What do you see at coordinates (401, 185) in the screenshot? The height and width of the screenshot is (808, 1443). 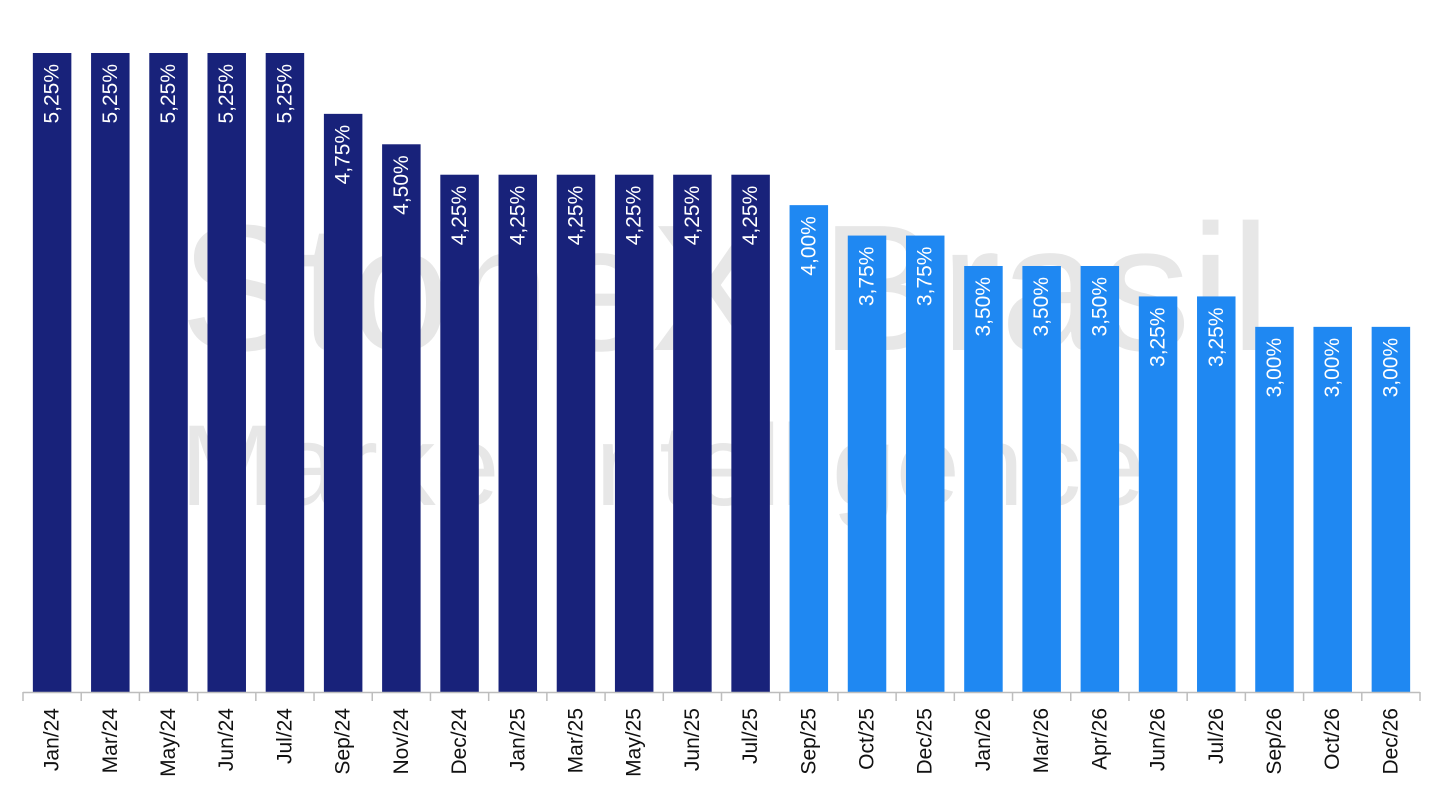 I see `bar-value-label: 4,50%` at bounding box center [401, 185].